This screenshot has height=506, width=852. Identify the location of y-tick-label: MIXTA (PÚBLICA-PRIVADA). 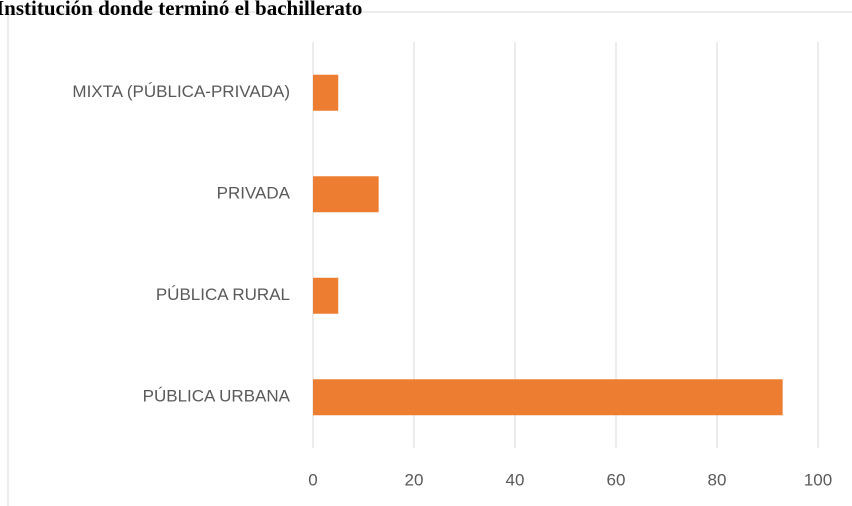
(181, 91).